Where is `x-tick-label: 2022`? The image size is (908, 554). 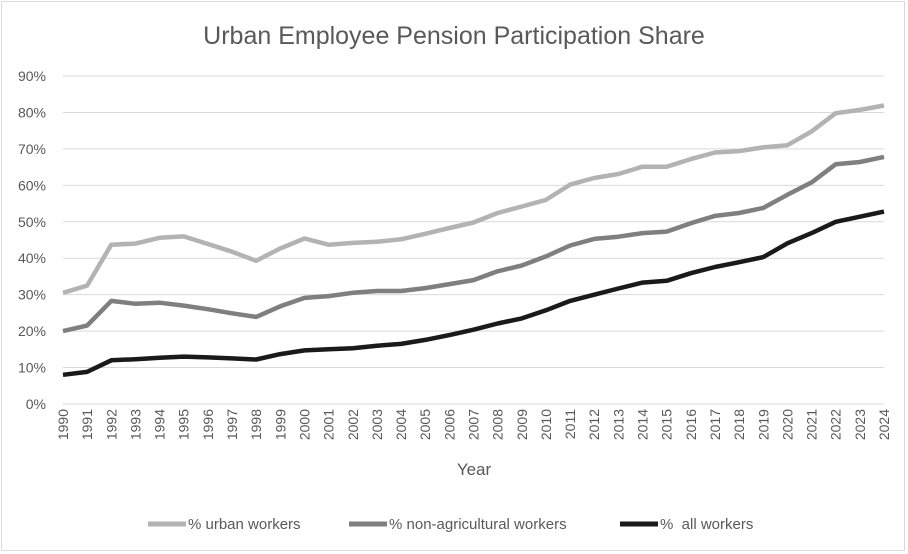
x-tick-label: 2022 is located at coordinates (836, 424).